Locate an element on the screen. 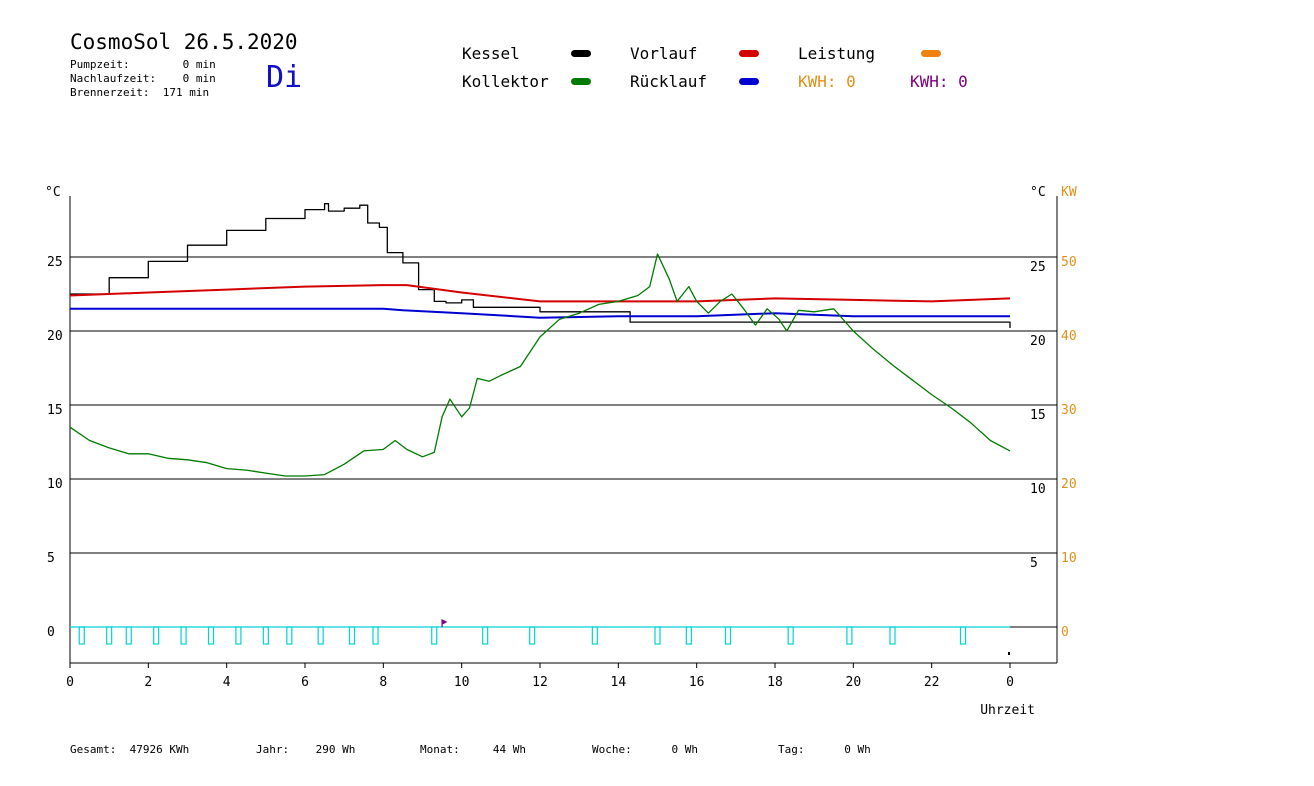  y-tick-label-left: 25 is located at coordinates (55, 262).